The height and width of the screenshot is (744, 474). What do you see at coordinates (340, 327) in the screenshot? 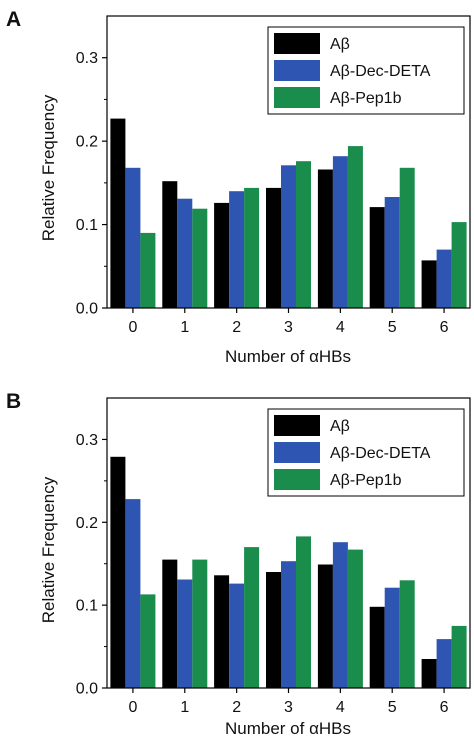
I see `panel-a-x-tick-label-4: 4` at bounding box center [340, 327].